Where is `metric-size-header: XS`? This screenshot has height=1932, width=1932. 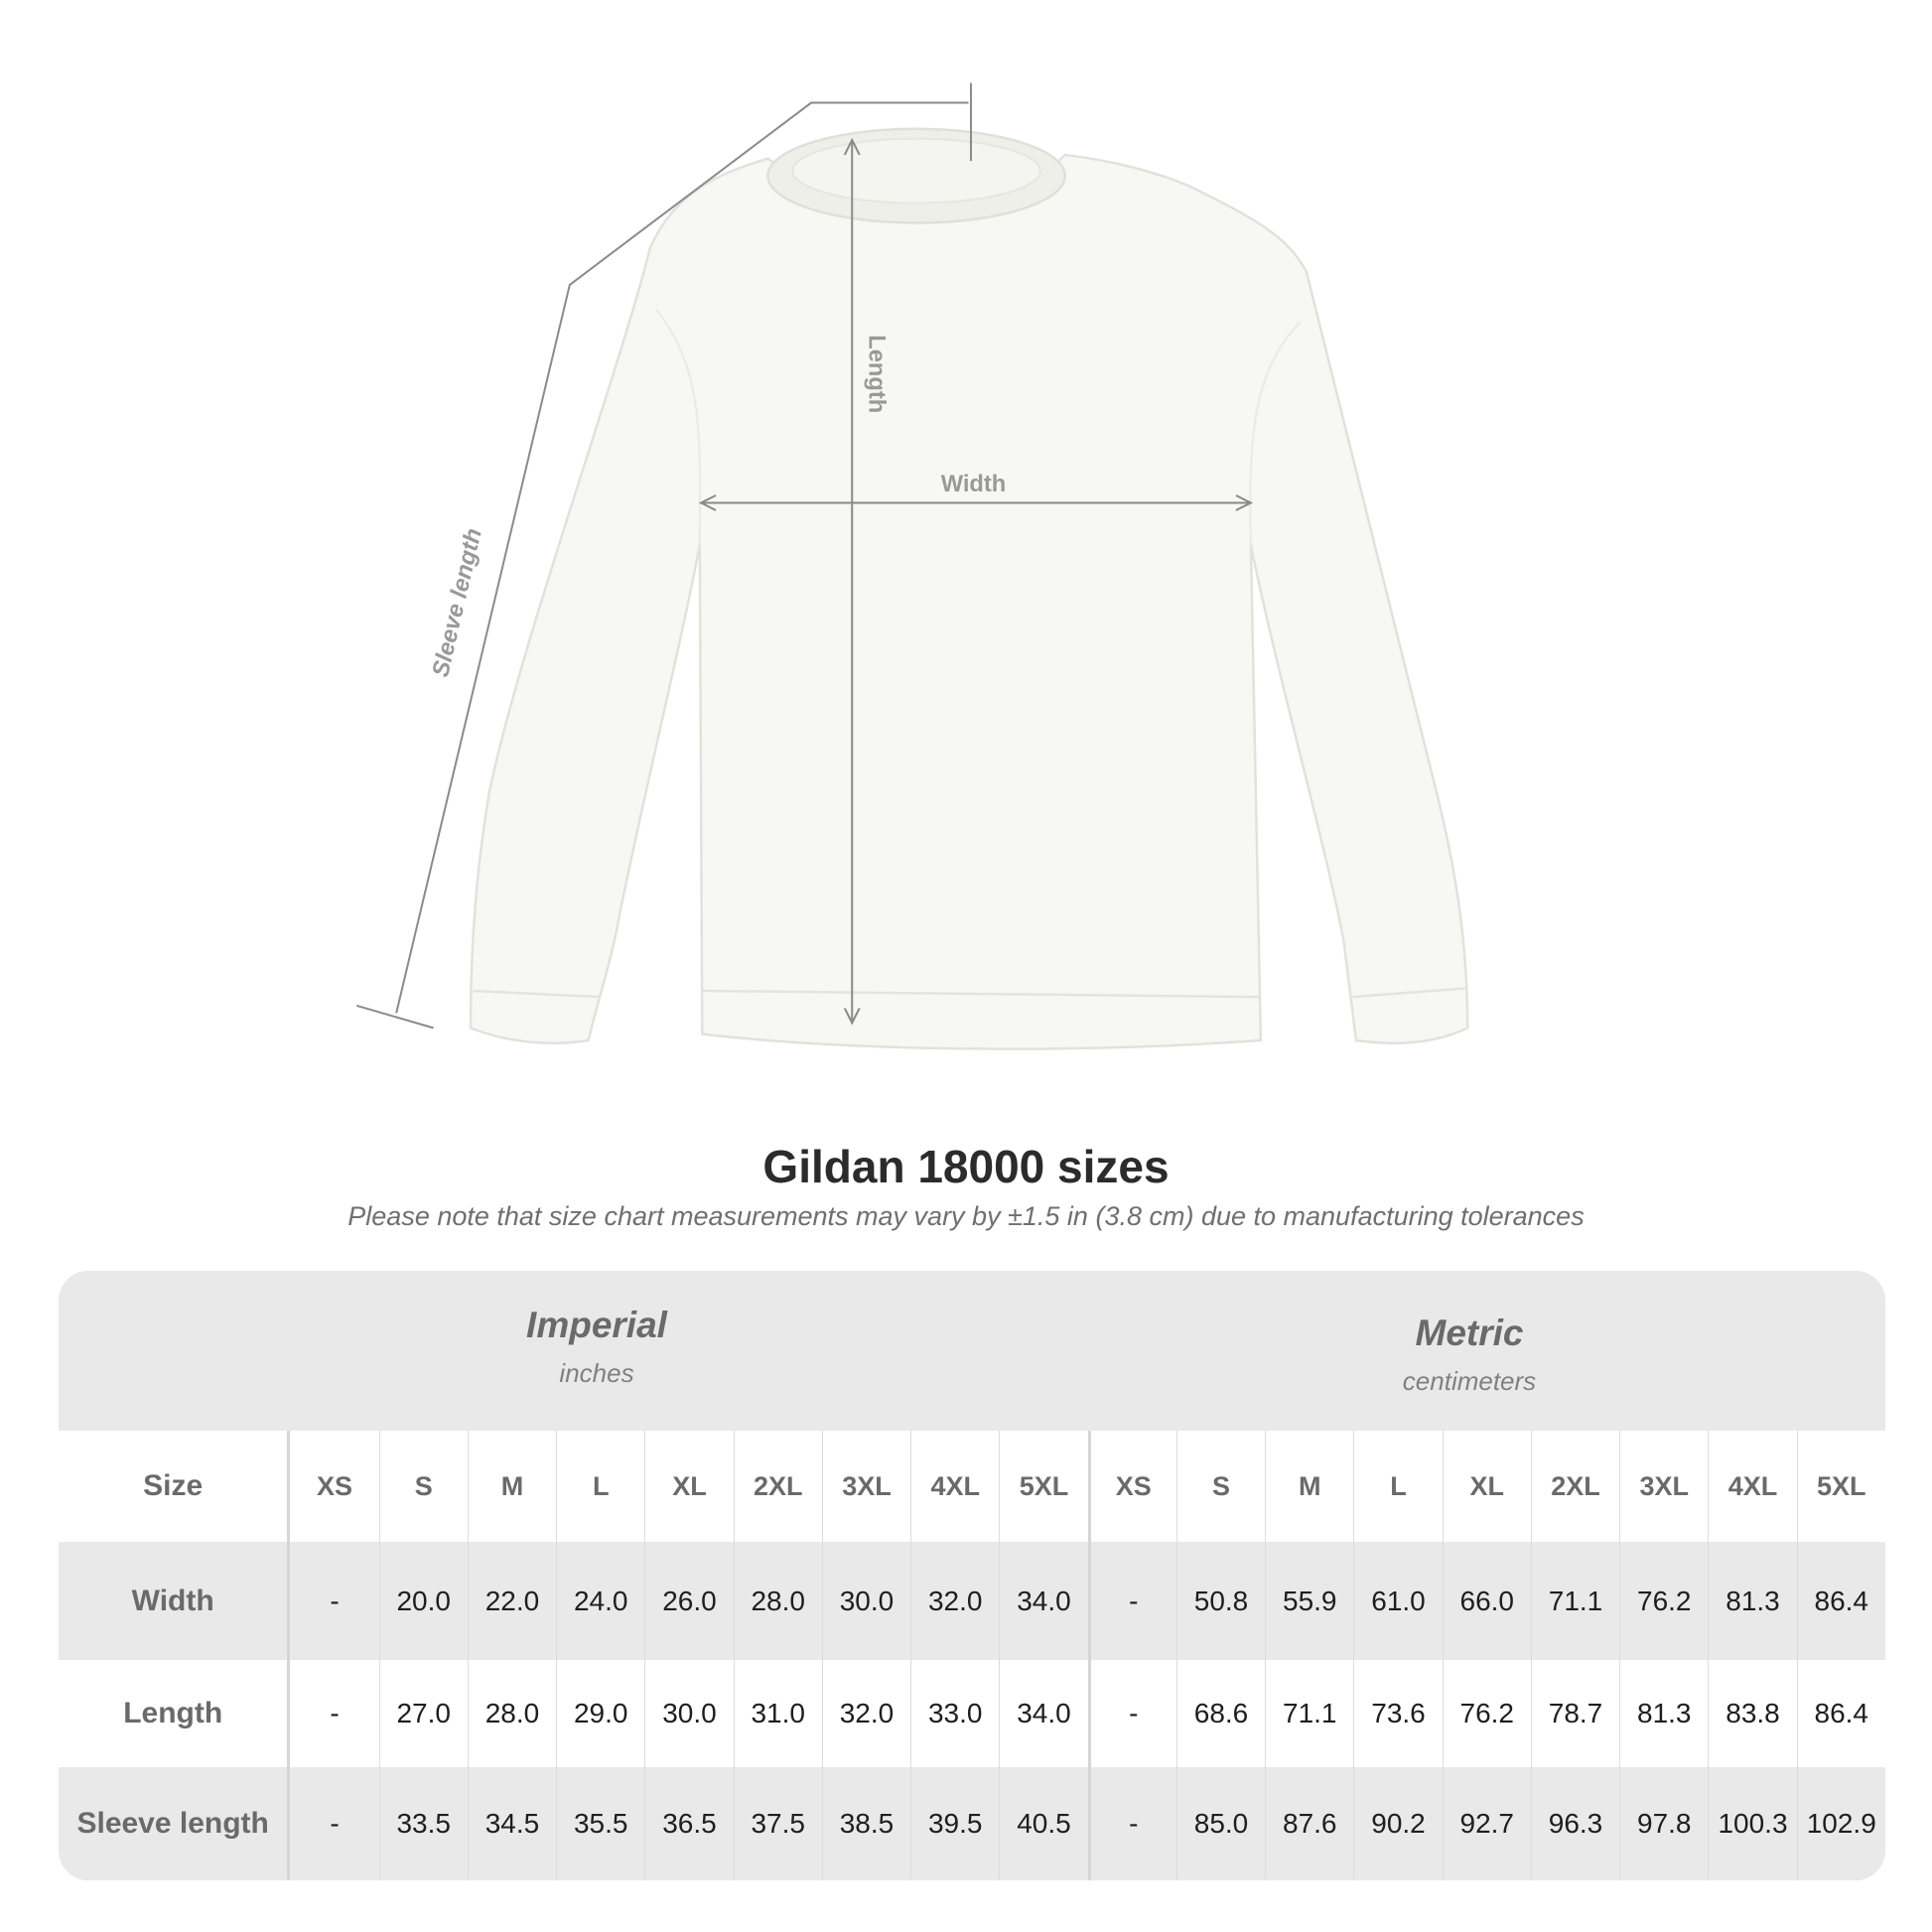
metric-size-header: XS is located at coordinates (1132, 1486).